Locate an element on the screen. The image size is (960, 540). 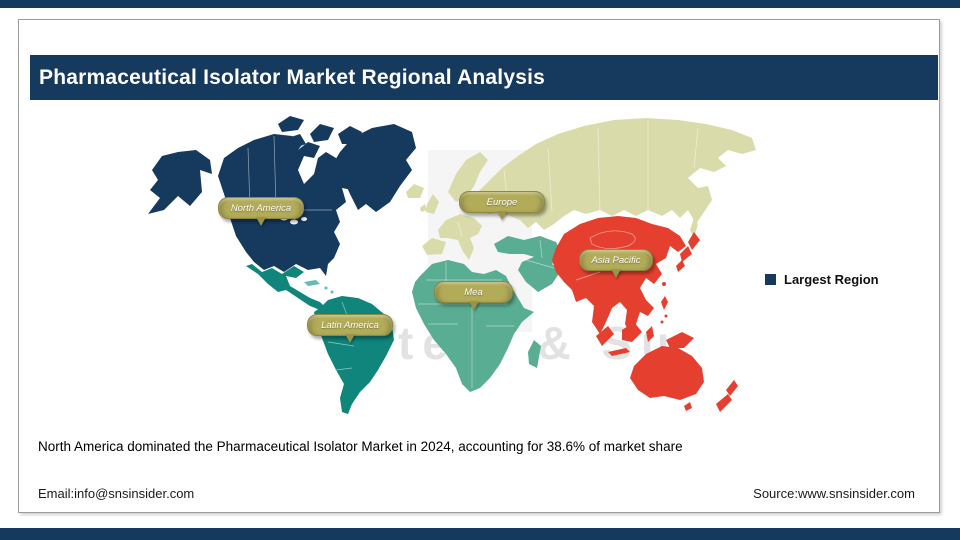
region-label-mea: Mea is located at coordinates (473, 292).